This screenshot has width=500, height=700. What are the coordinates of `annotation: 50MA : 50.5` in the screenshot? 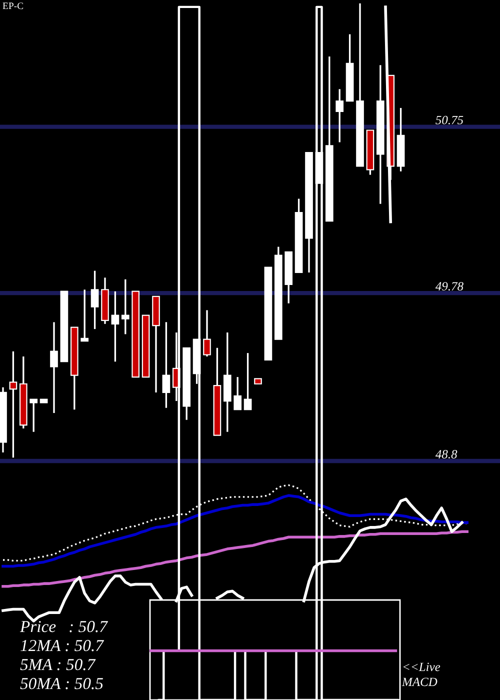 It's located at (61, 684).